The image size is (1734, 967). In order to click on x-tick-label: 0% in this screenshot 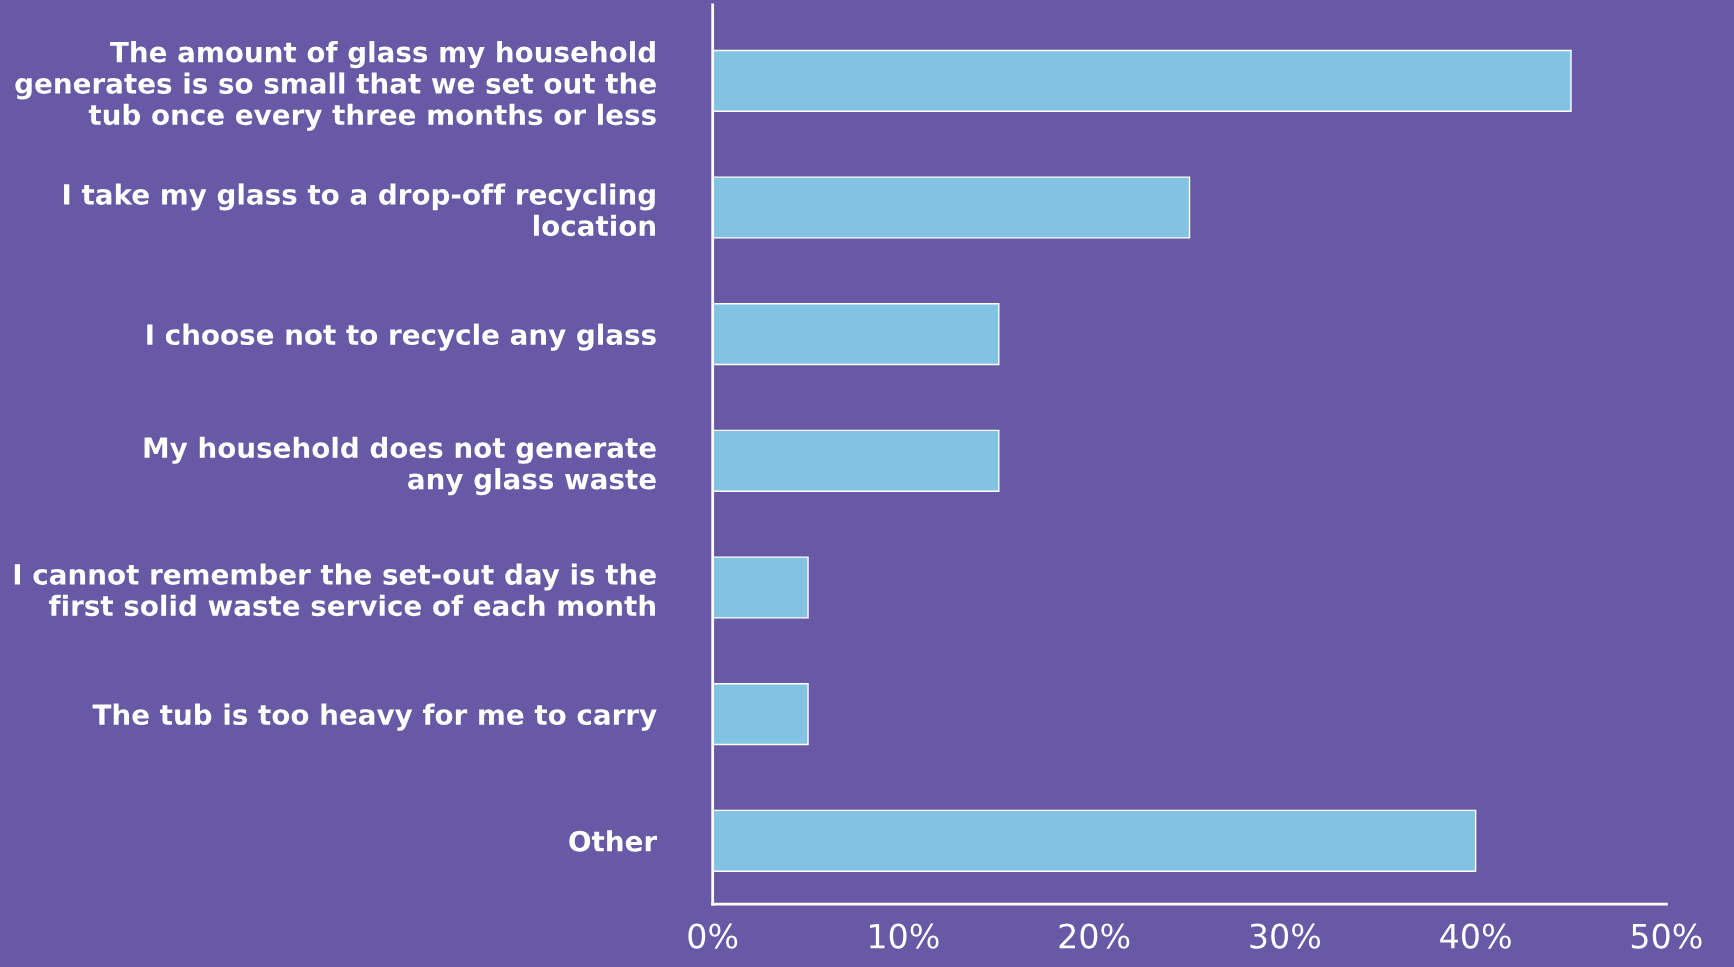, I will do `click(713, 936)`.